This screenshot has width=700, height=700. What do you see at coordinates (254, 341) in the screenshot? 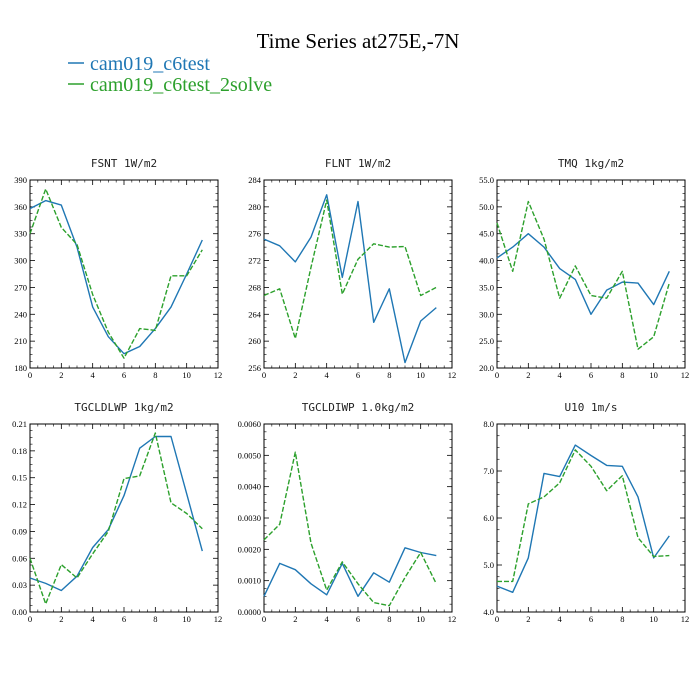
I see `y-tick-label: 260` at bounding box center [254, 341].